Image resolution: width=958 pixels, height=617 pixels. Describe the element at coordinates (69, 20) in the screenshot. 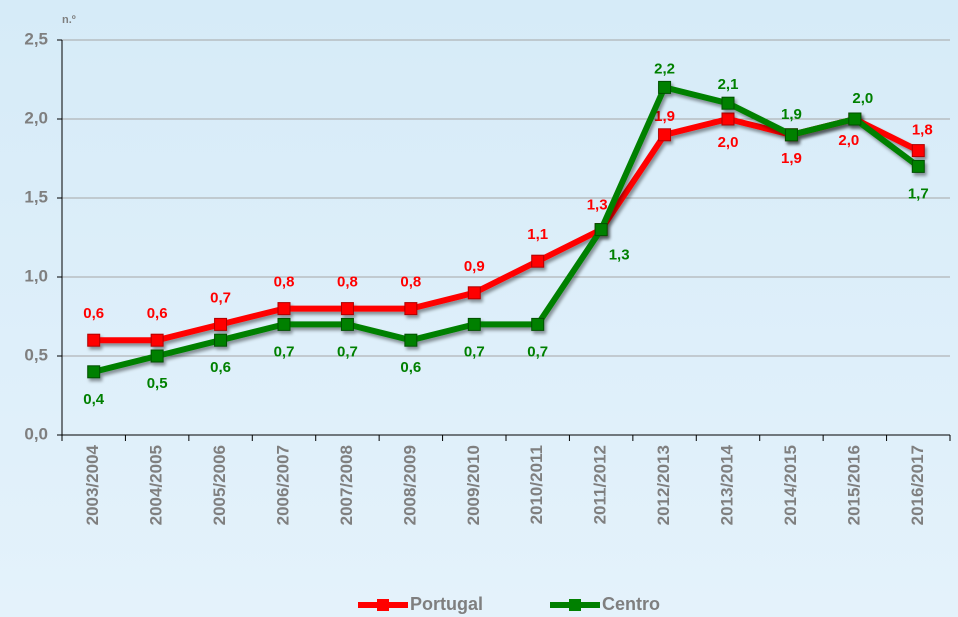

I see `y-axis-label: n.º` at that location.